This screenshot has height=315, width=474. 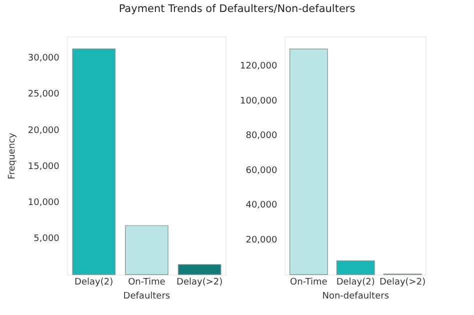 What do you see at coordinates (47, 239) in the screenshot?
I see `y-tick-label: 5,000` at bounding box center [47, 239].